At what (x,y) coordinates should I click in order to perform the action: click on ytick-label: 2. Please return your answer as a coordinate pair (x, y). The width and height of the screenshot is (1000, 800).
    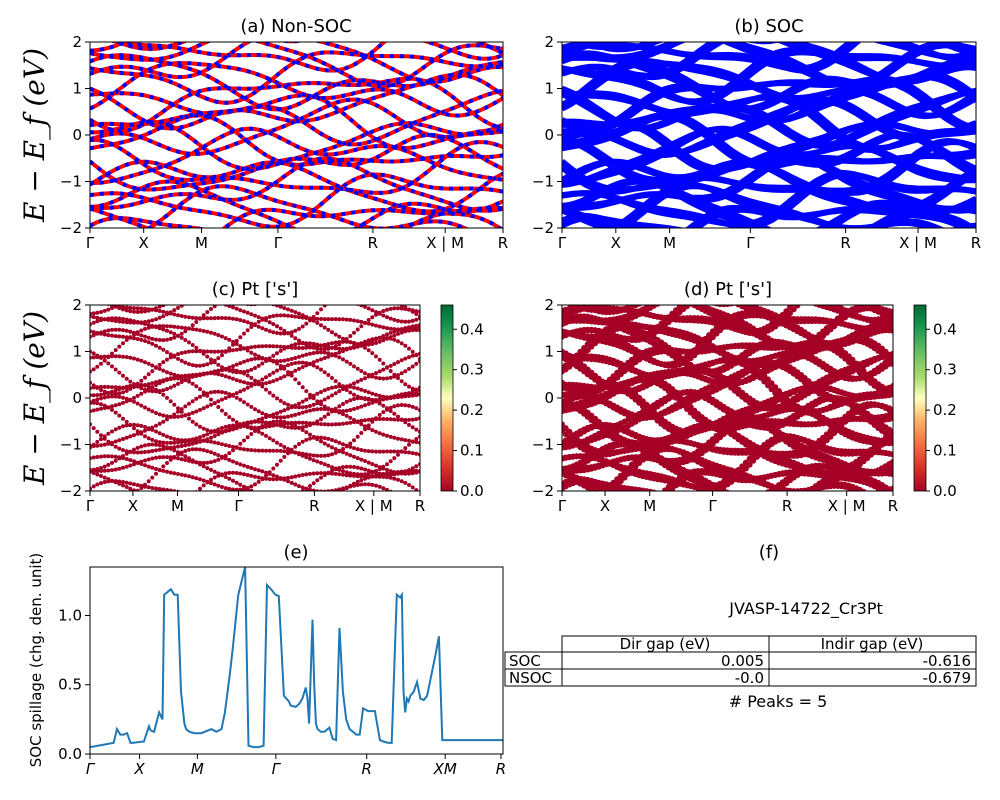
    Looking at the image, I should click on (549, 42).